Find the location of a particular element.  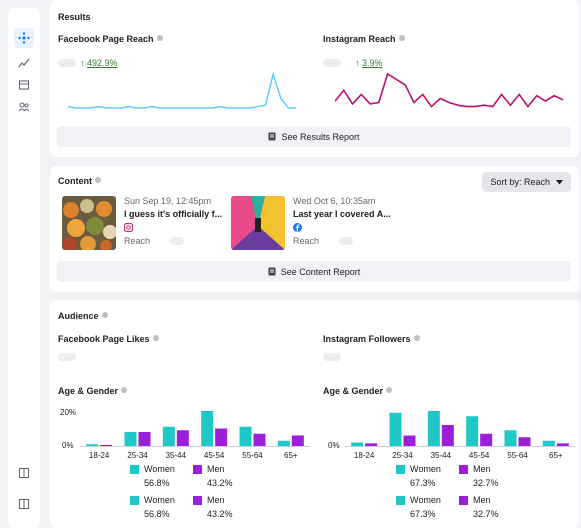

facebook-reach-label: Facebook Page Reach is located at coordinates (110, 39).